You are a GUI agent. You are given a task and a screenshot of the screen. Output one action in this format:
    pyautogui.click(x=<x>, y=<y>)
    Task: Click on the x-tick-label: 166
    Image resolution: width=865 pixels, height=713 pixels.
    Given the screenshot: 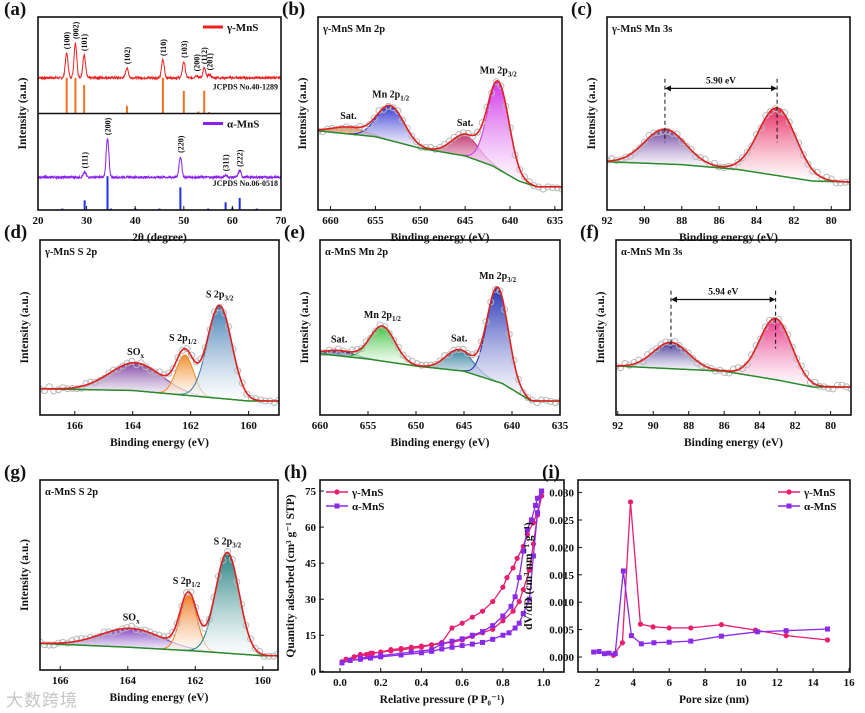 What is the action you would take?
    pyautogui.click(x=60, y=681)
    